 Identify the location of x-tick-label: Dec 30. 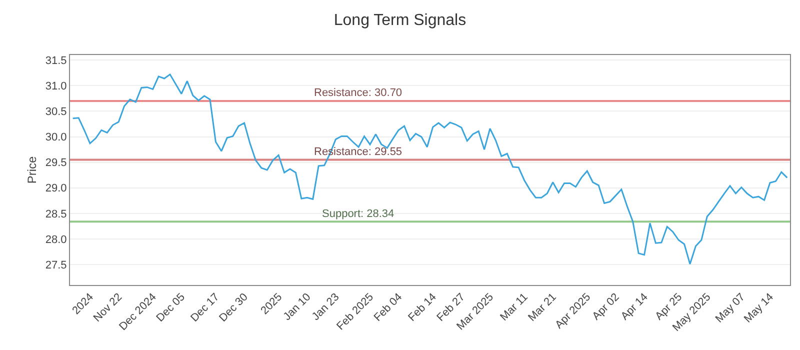
(233, 307).